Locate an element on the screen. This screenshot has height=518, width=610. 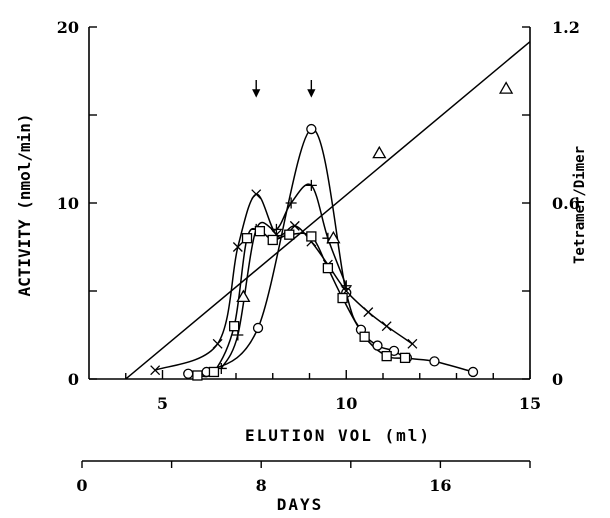
x-tick-label: 5 is located at coordinates (162, 403).